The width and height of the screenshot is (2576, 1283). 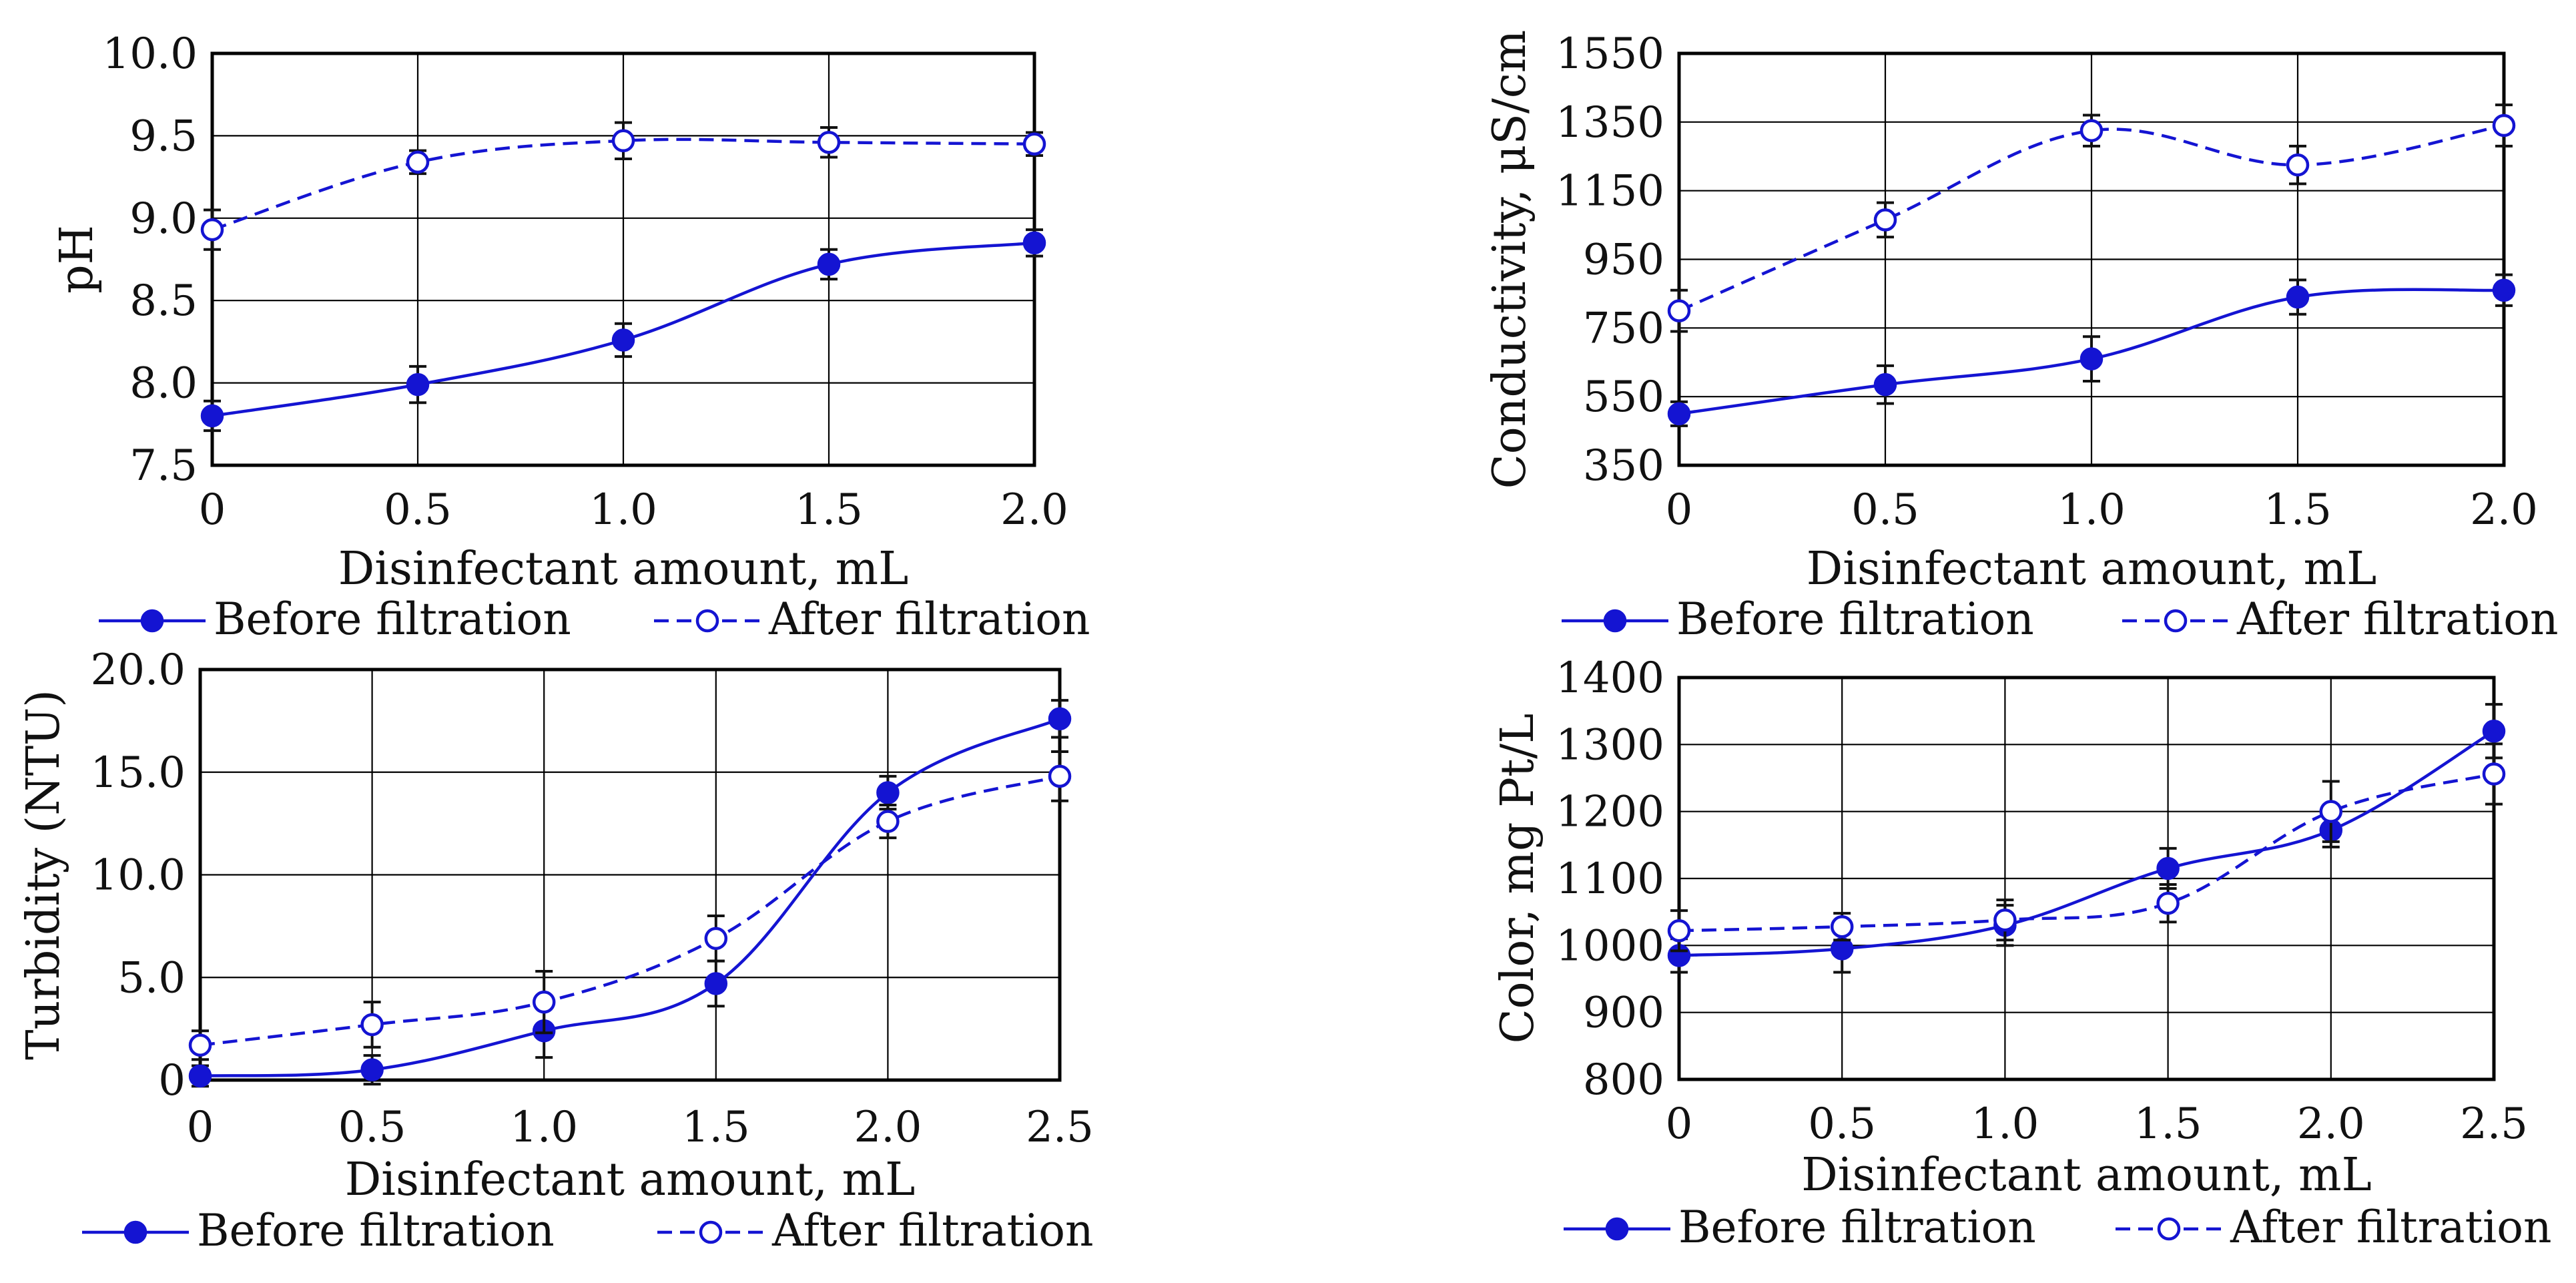 I want to click on y-axis-title: Conductivity, μS/cm, so click(x=1510, y=259).